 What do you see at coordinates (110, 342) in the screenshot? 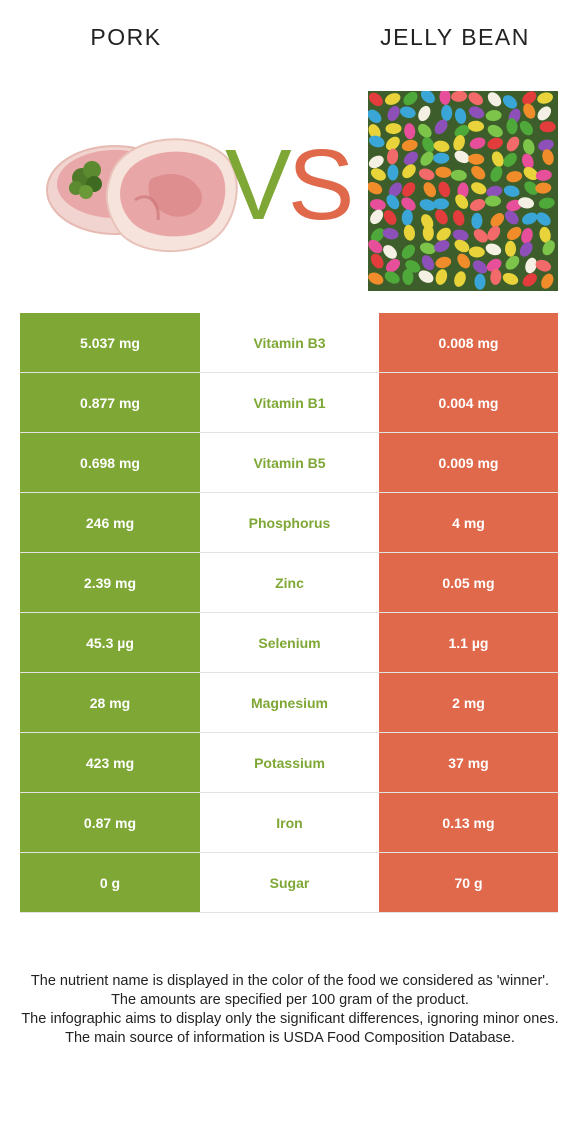
I see `left-value-cell: 5.037 mg` at bounding box center [110, 342].